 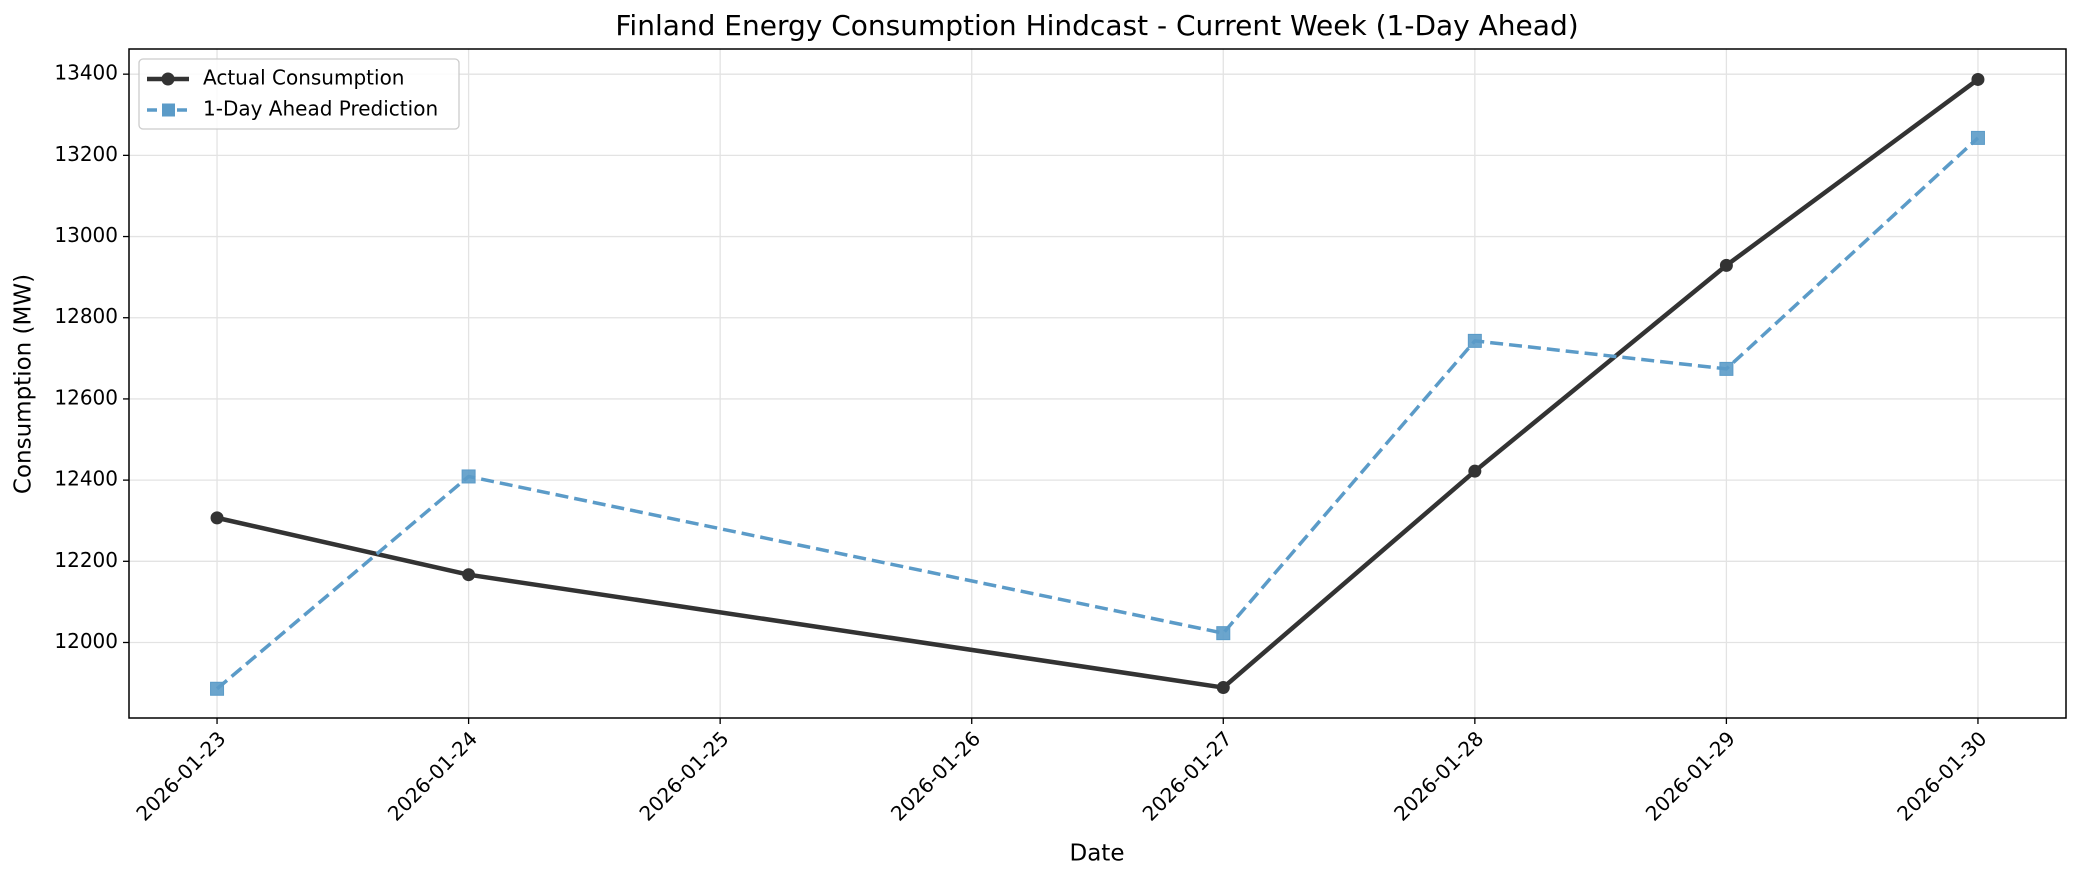 I want to click on y-tick-label: 13200, so click(x=86, y=154).